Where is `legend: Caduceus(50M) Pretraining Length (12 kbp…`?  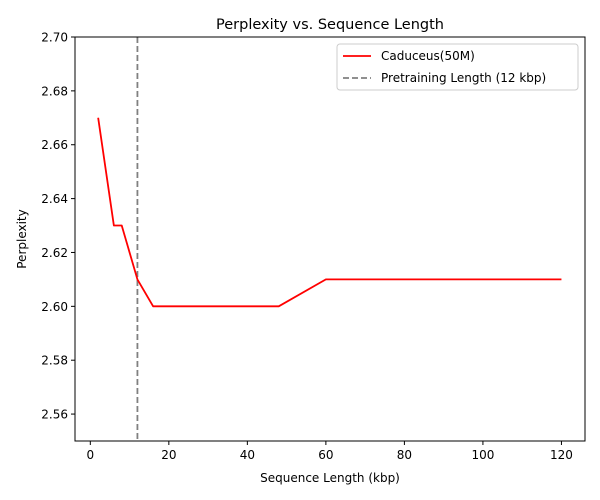 legend: Caduceus(50M) Pretraining Length (12 kbp… is located at coordinates (457, 67).